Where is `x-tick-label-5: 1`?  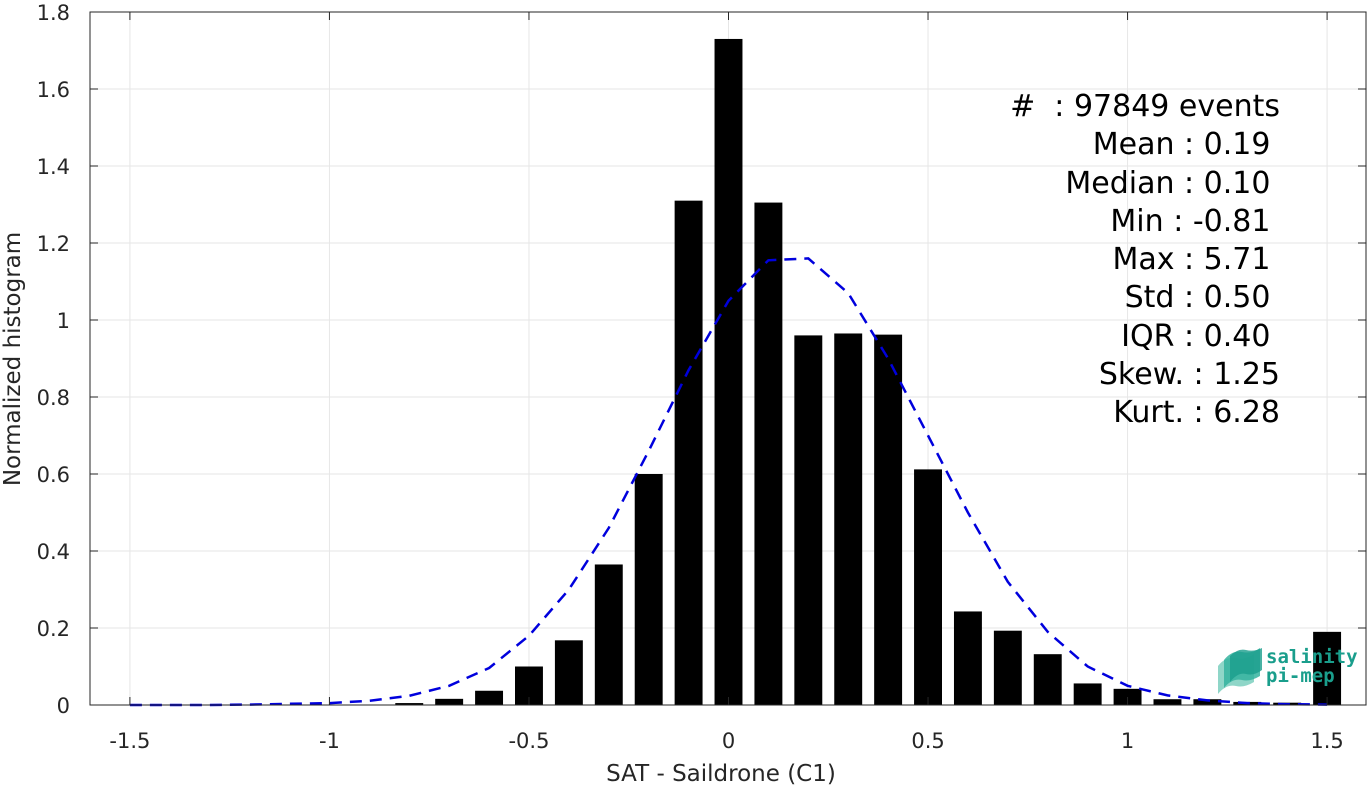 x-tick-label-5: 1 is located at coordinates (1127, 741).